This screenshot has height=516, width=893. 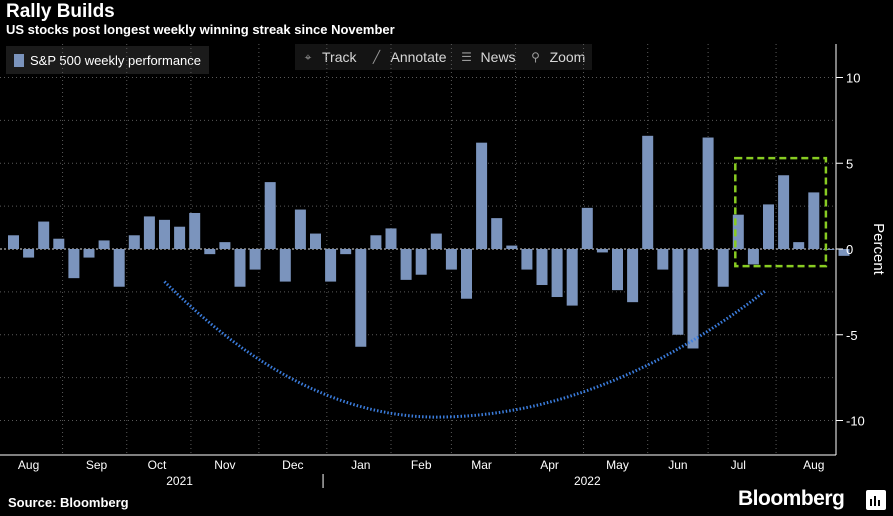 What do you see at coordinates (19, 60) in the screenshot?
I see `legend-swatch` at bounding box center [19, 60].